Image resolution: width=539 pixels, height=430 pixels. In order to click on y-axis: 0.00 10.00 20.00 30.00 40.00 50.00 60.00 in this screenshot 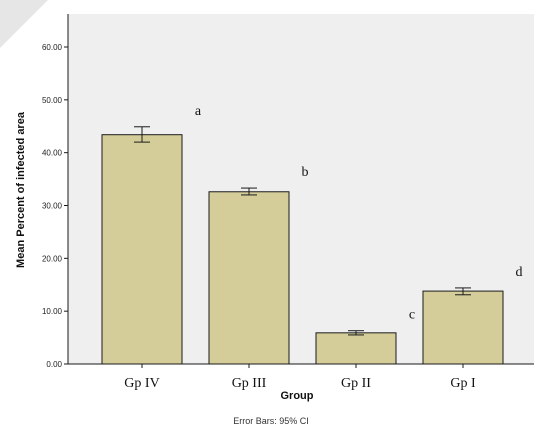, I will do `click(55, 191)`.